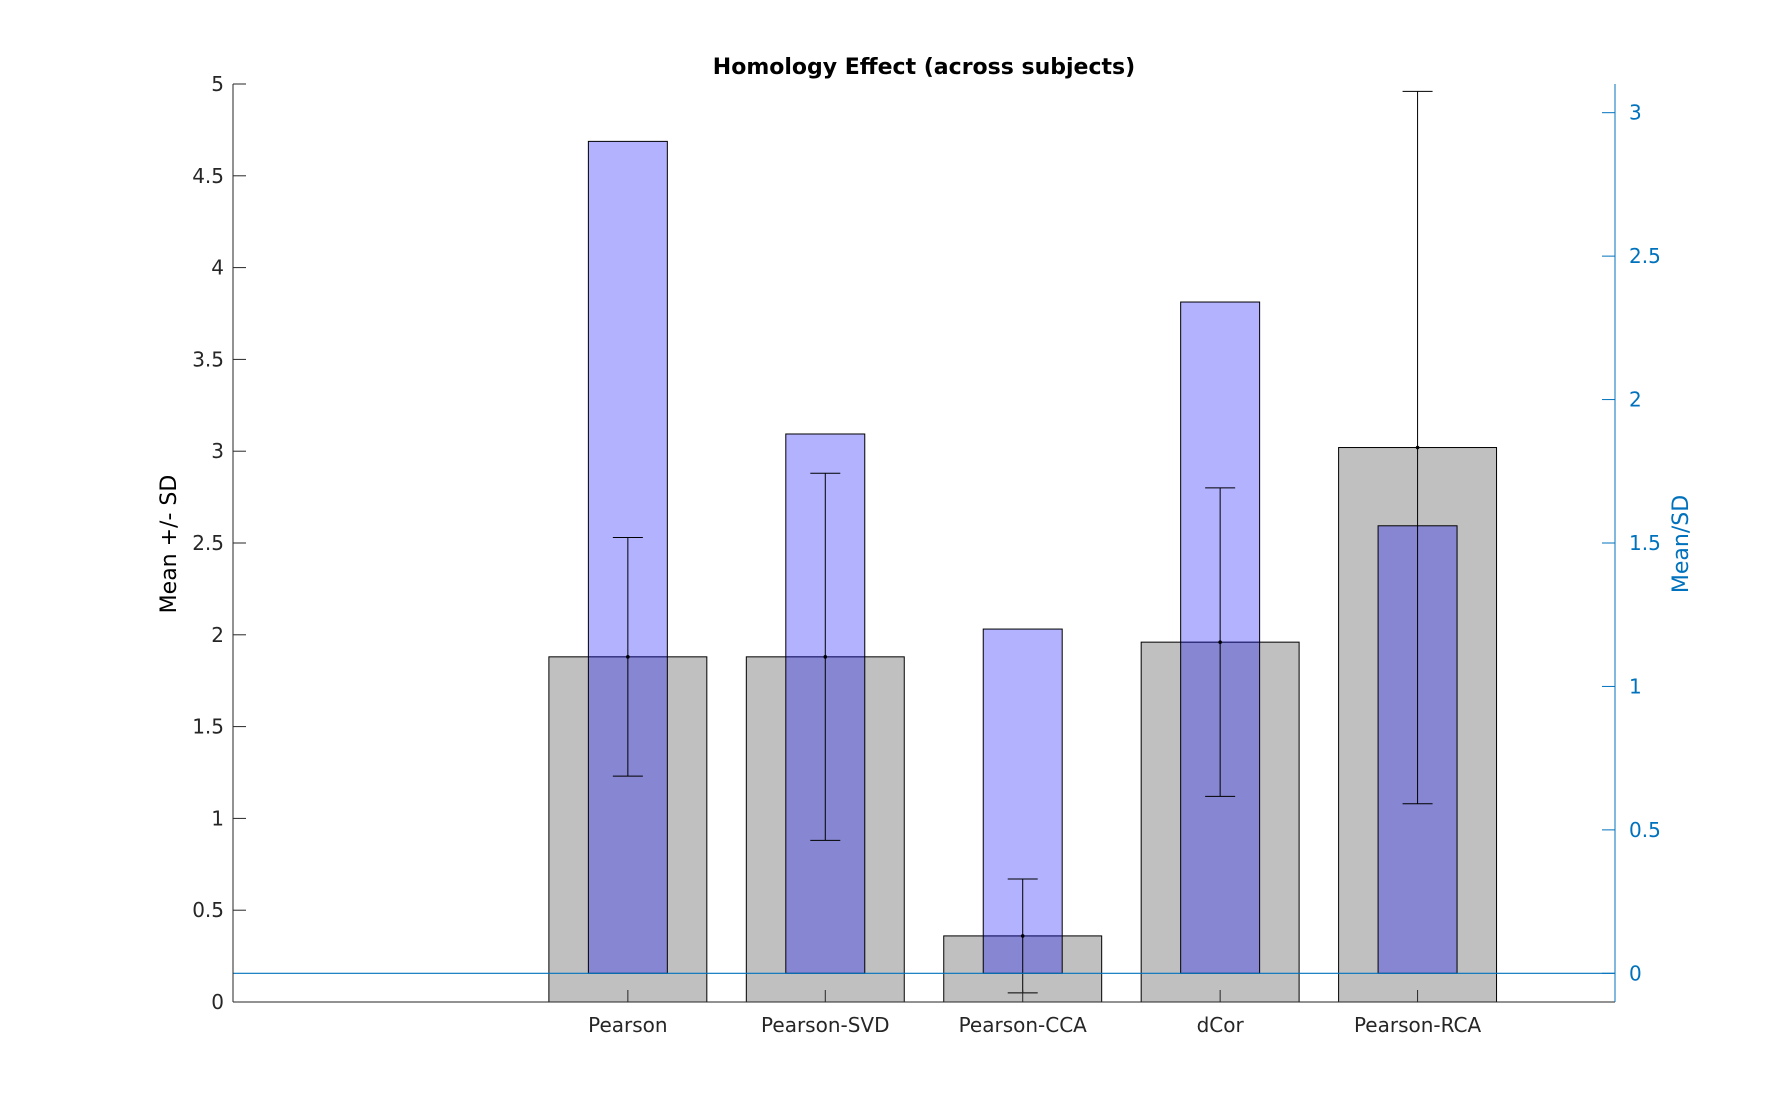 This screenshot has height=1114, width=1766. Describe the element at coordinates (208, 543) in the screenshot. I see `left-tick-label: 2.5` at that location.